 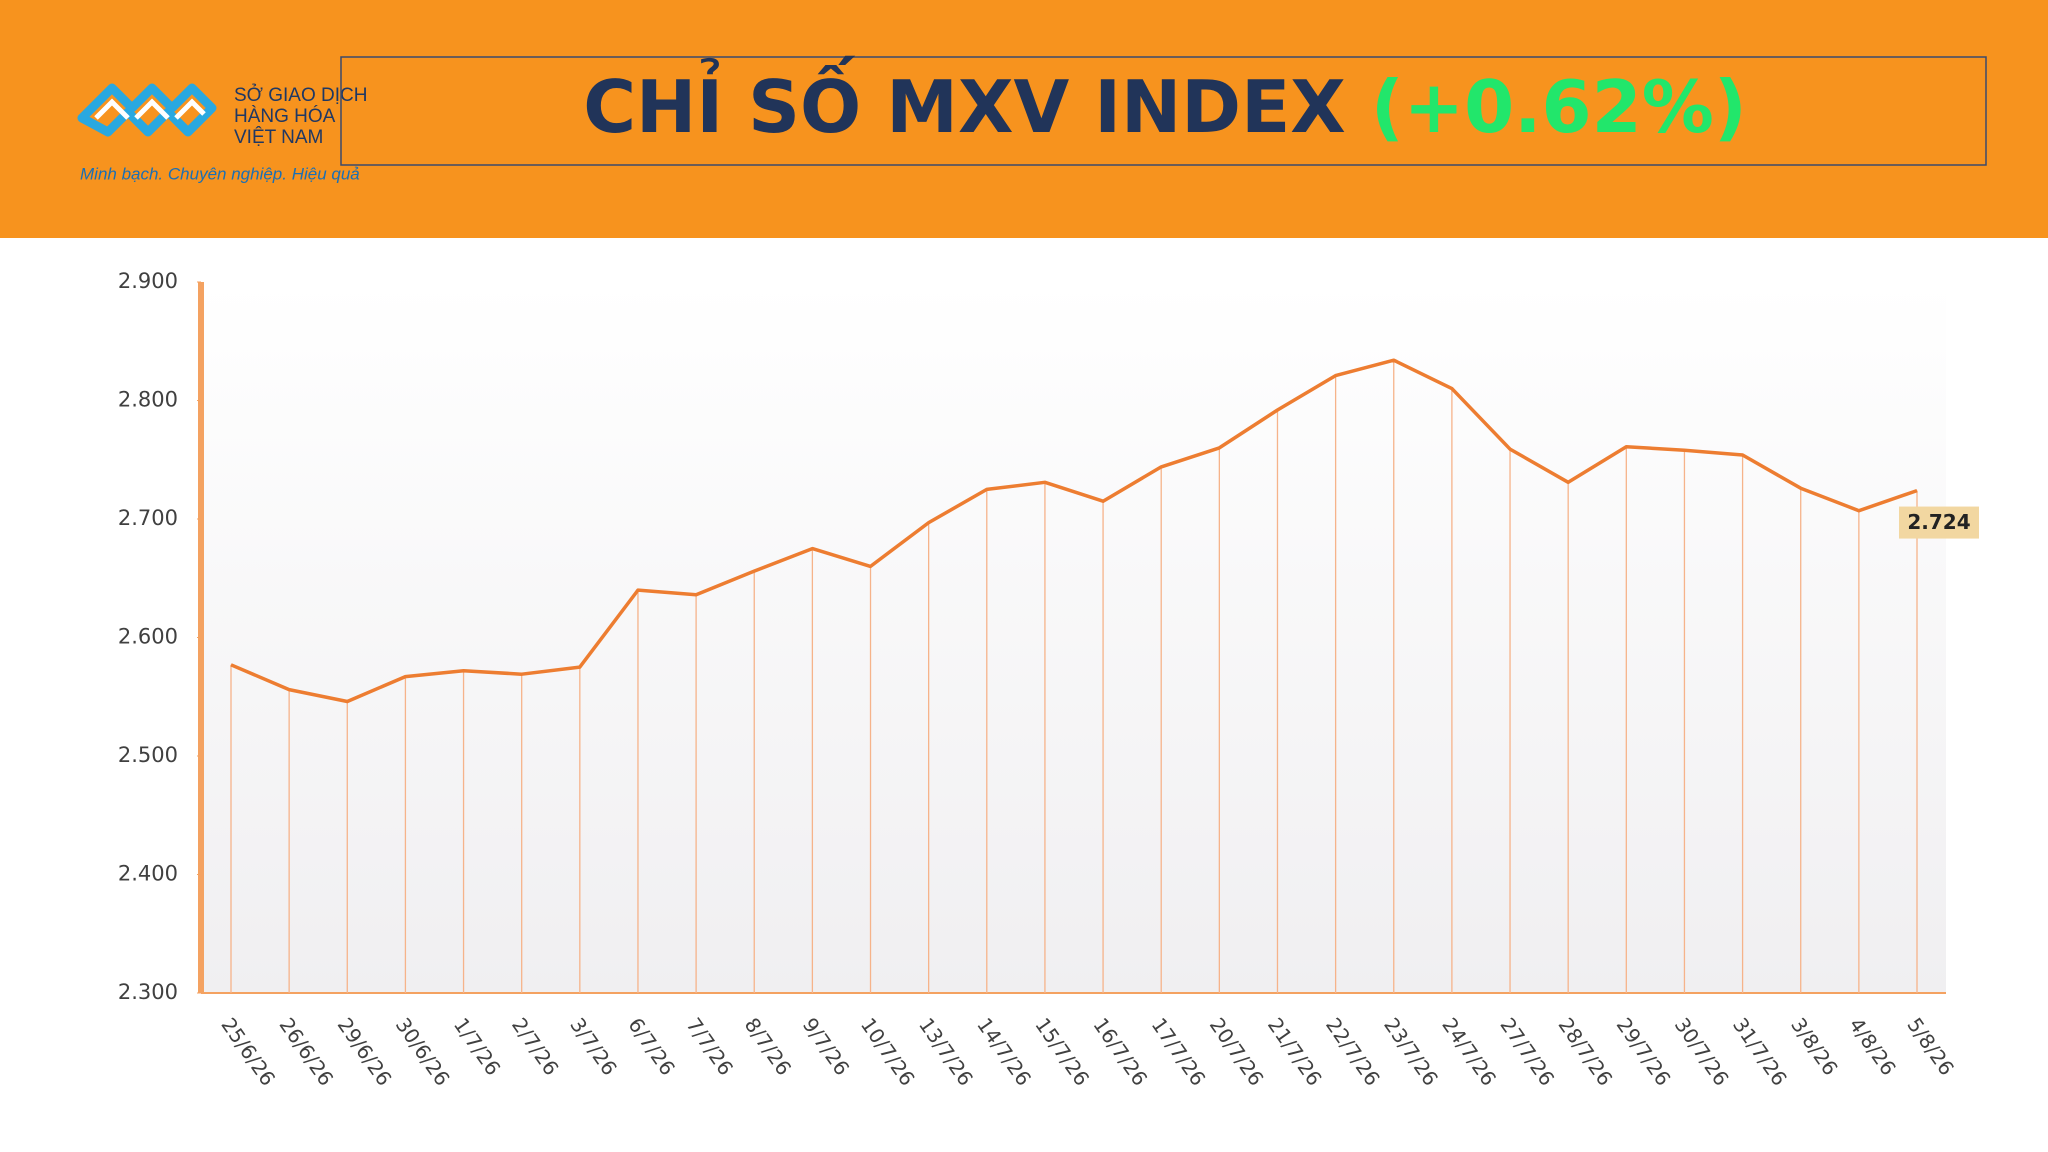 What do you see at coordinates (535, 1046) in the screenshot?
I see `x-tick-label: 2/7/26` at bounding box center [535, 1046].